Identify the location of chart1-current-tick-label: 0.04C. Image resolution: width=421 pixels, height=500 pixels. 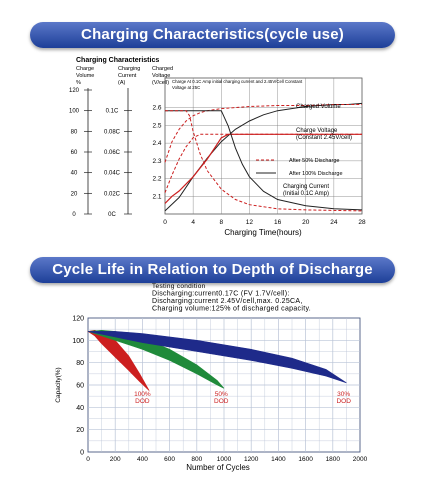
(112, 174).